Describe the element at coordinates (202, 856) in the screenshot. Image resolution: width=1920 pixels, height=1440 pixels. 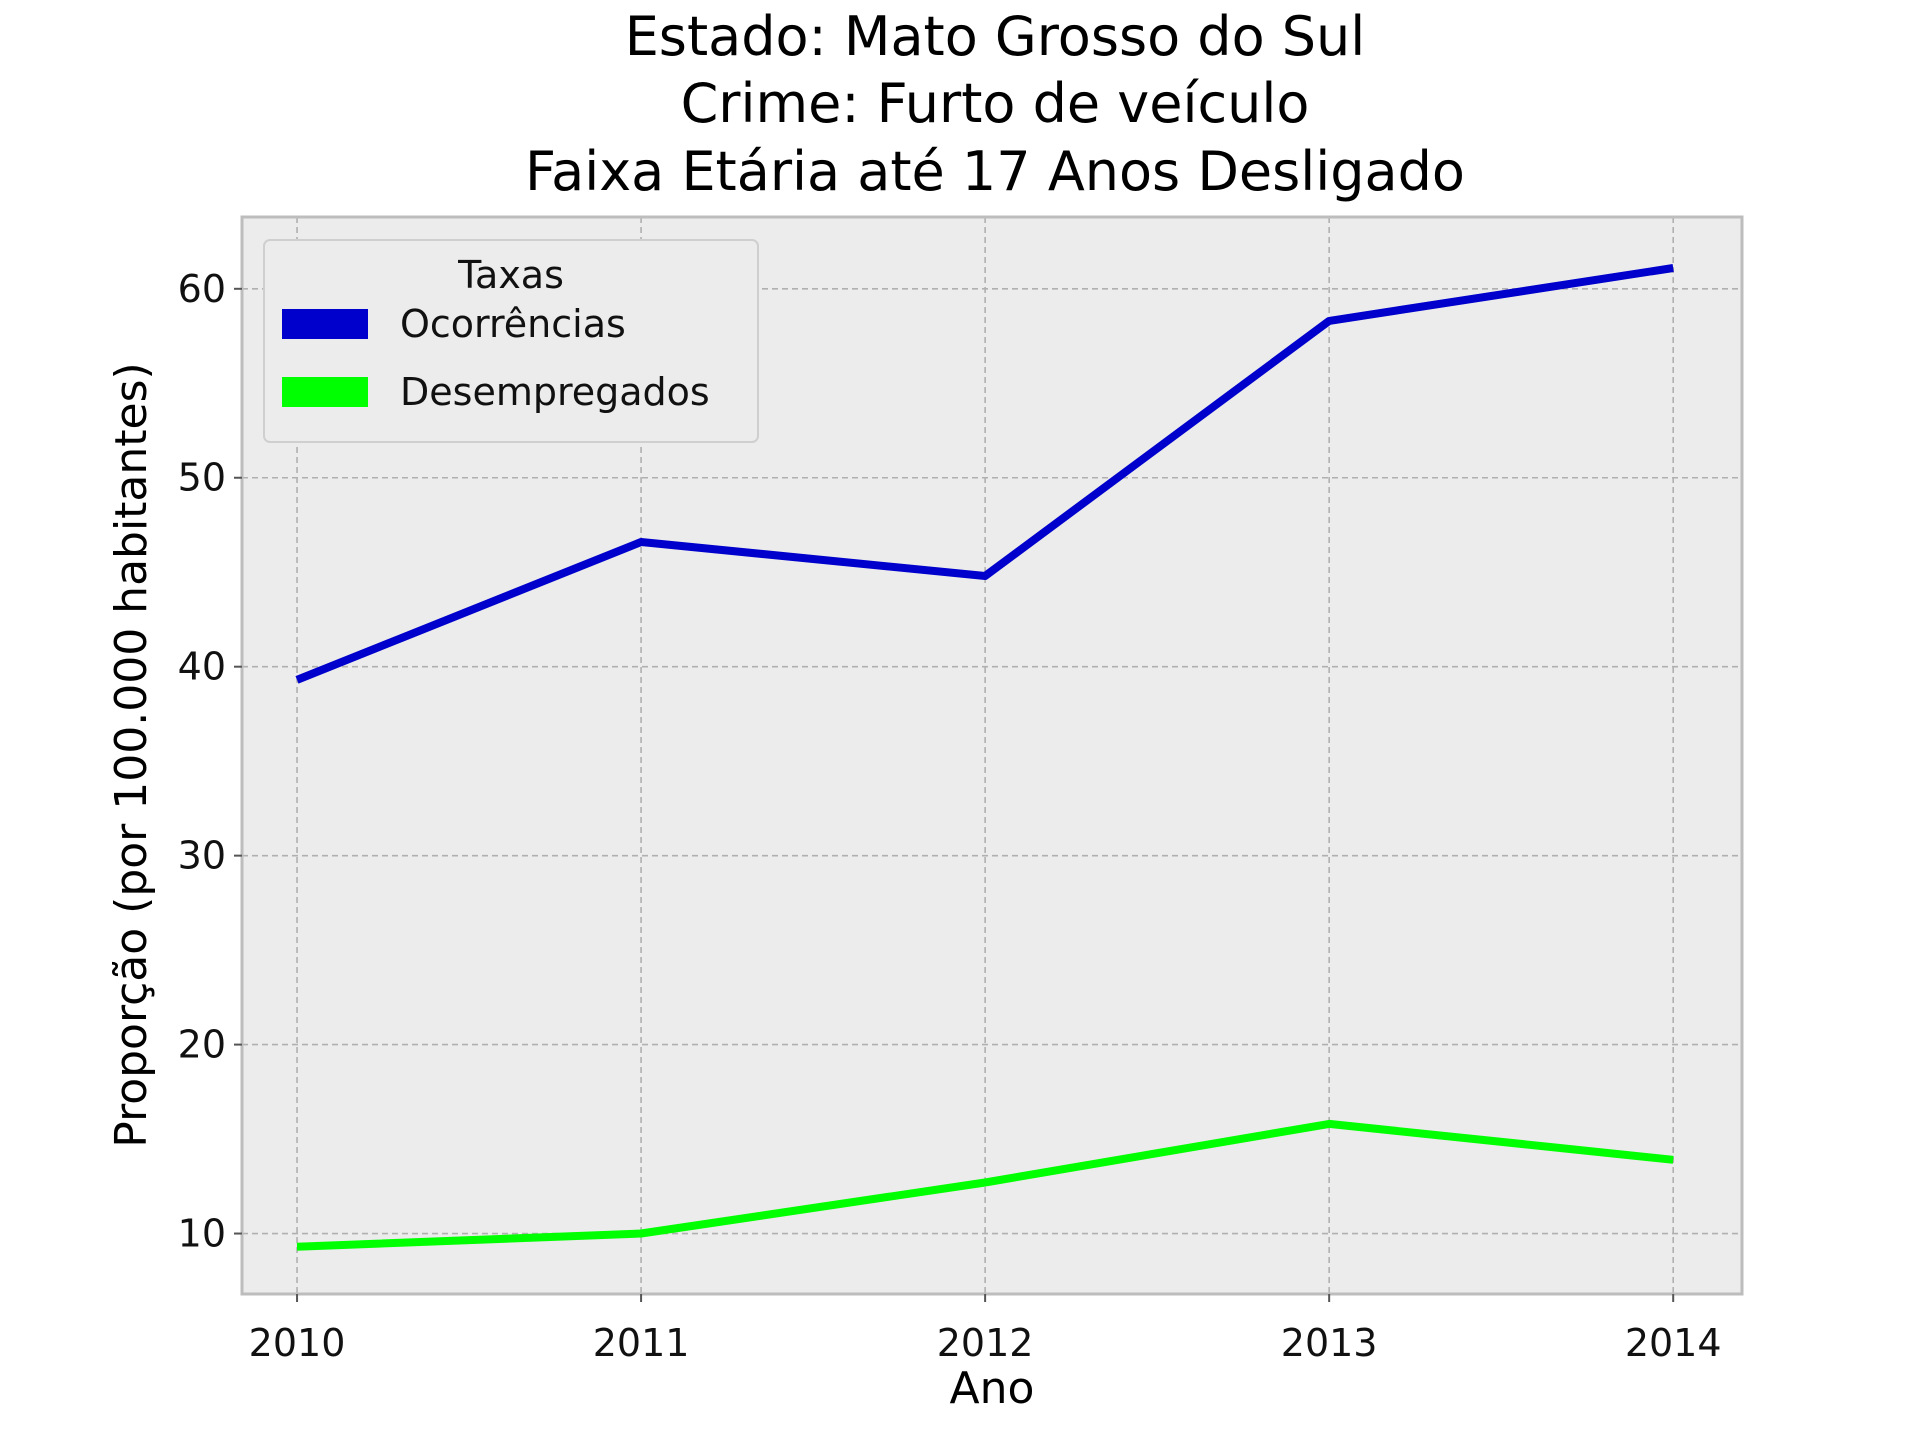
I see `y-tick-label: 30` at that location.